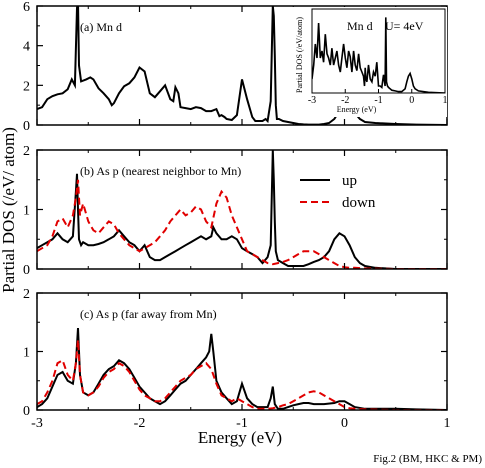 This screenshot has width=485, height=468. What do you see at coordinates (101, 27) in the screenshot?
I see `panel-label: (a) Mn d` at bounding box center [101, 27].